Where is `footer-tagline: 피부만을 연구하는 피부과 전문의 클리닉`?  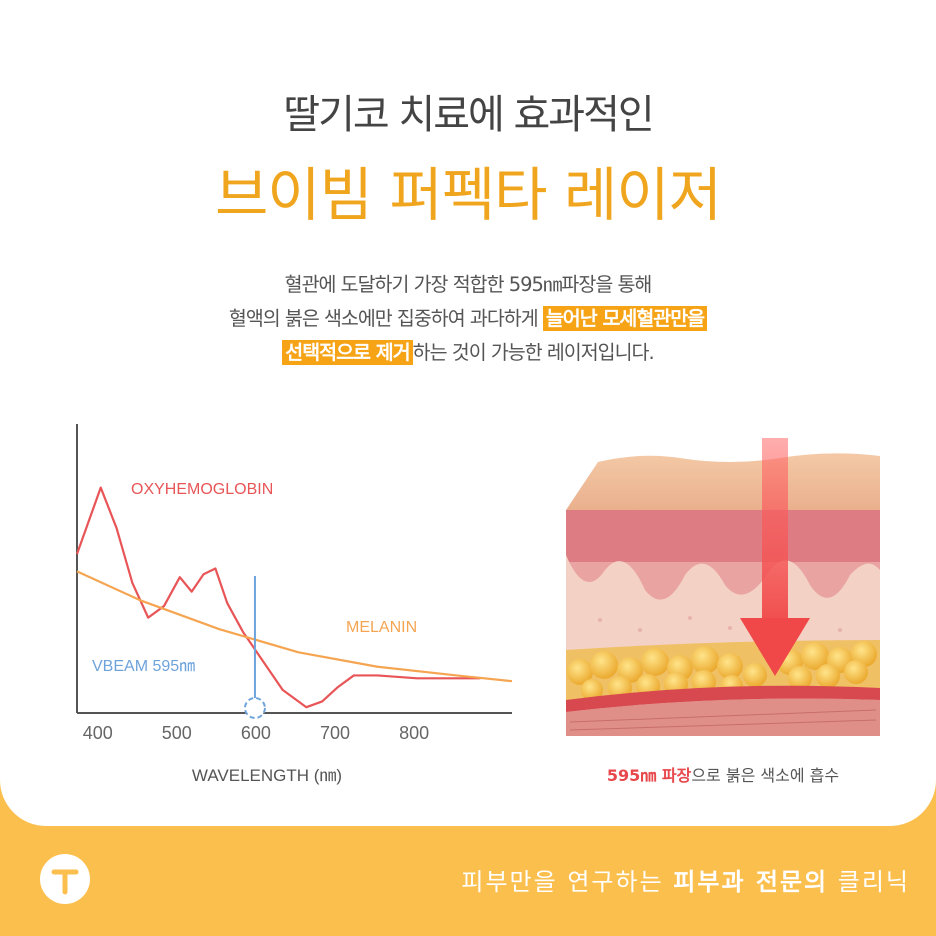
footer-tagline: 피부만을 연구하는 피부과 전문의 클리닉 is located at coordinates (685, 879).